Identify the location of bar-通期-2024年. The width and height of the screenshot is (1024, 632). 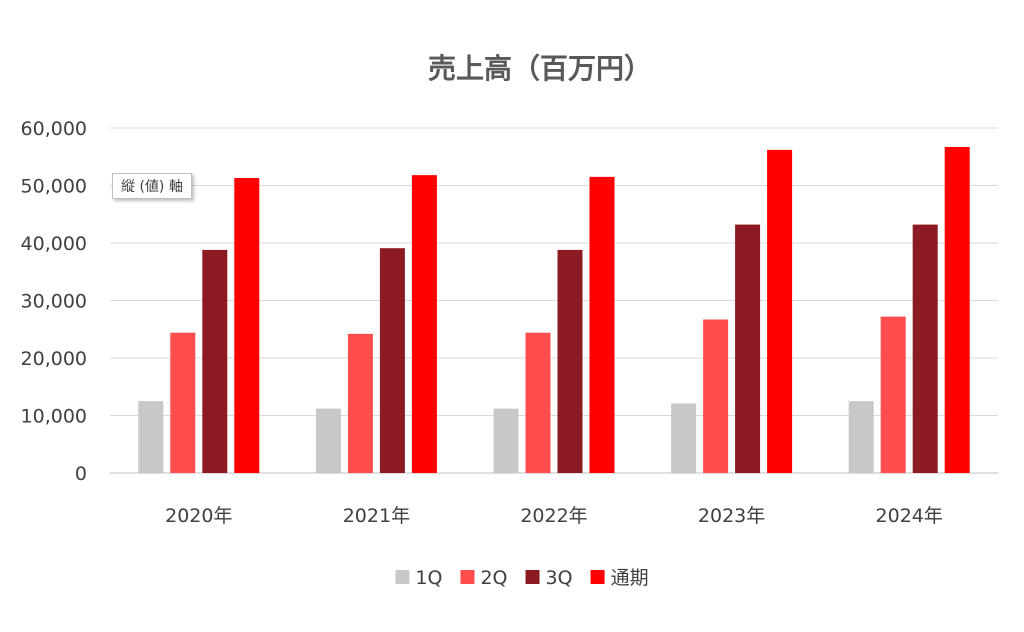
(957, 309).